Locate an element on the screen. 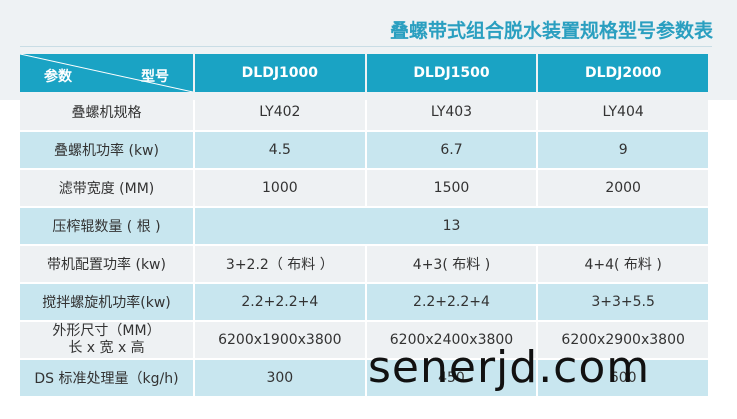  row-label: 叠螺机功率 (kw) is located at coordinates (106, 150).